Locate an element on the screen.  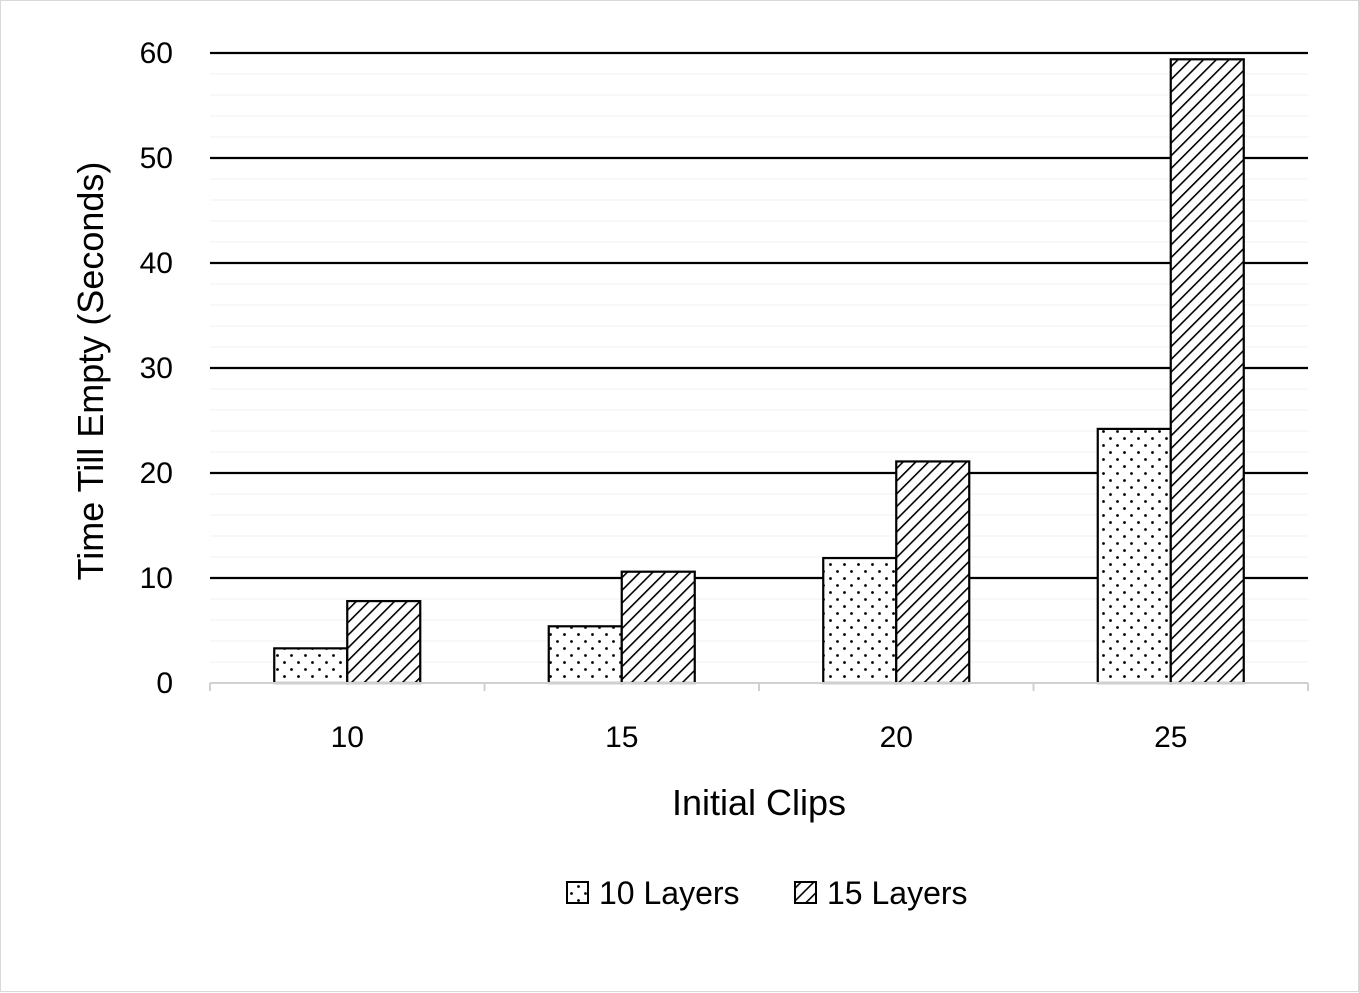
y-tick-label: 0 is located at coordinates (164, 683).